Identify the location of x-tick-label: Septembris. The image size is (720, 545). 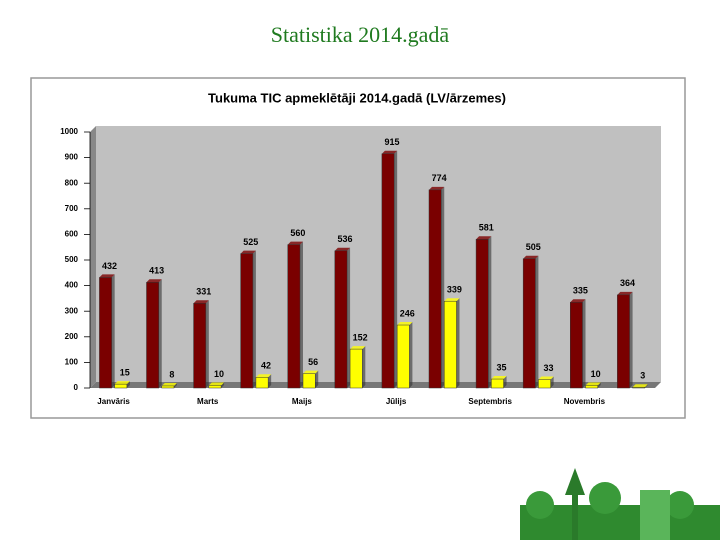
(490, 401).